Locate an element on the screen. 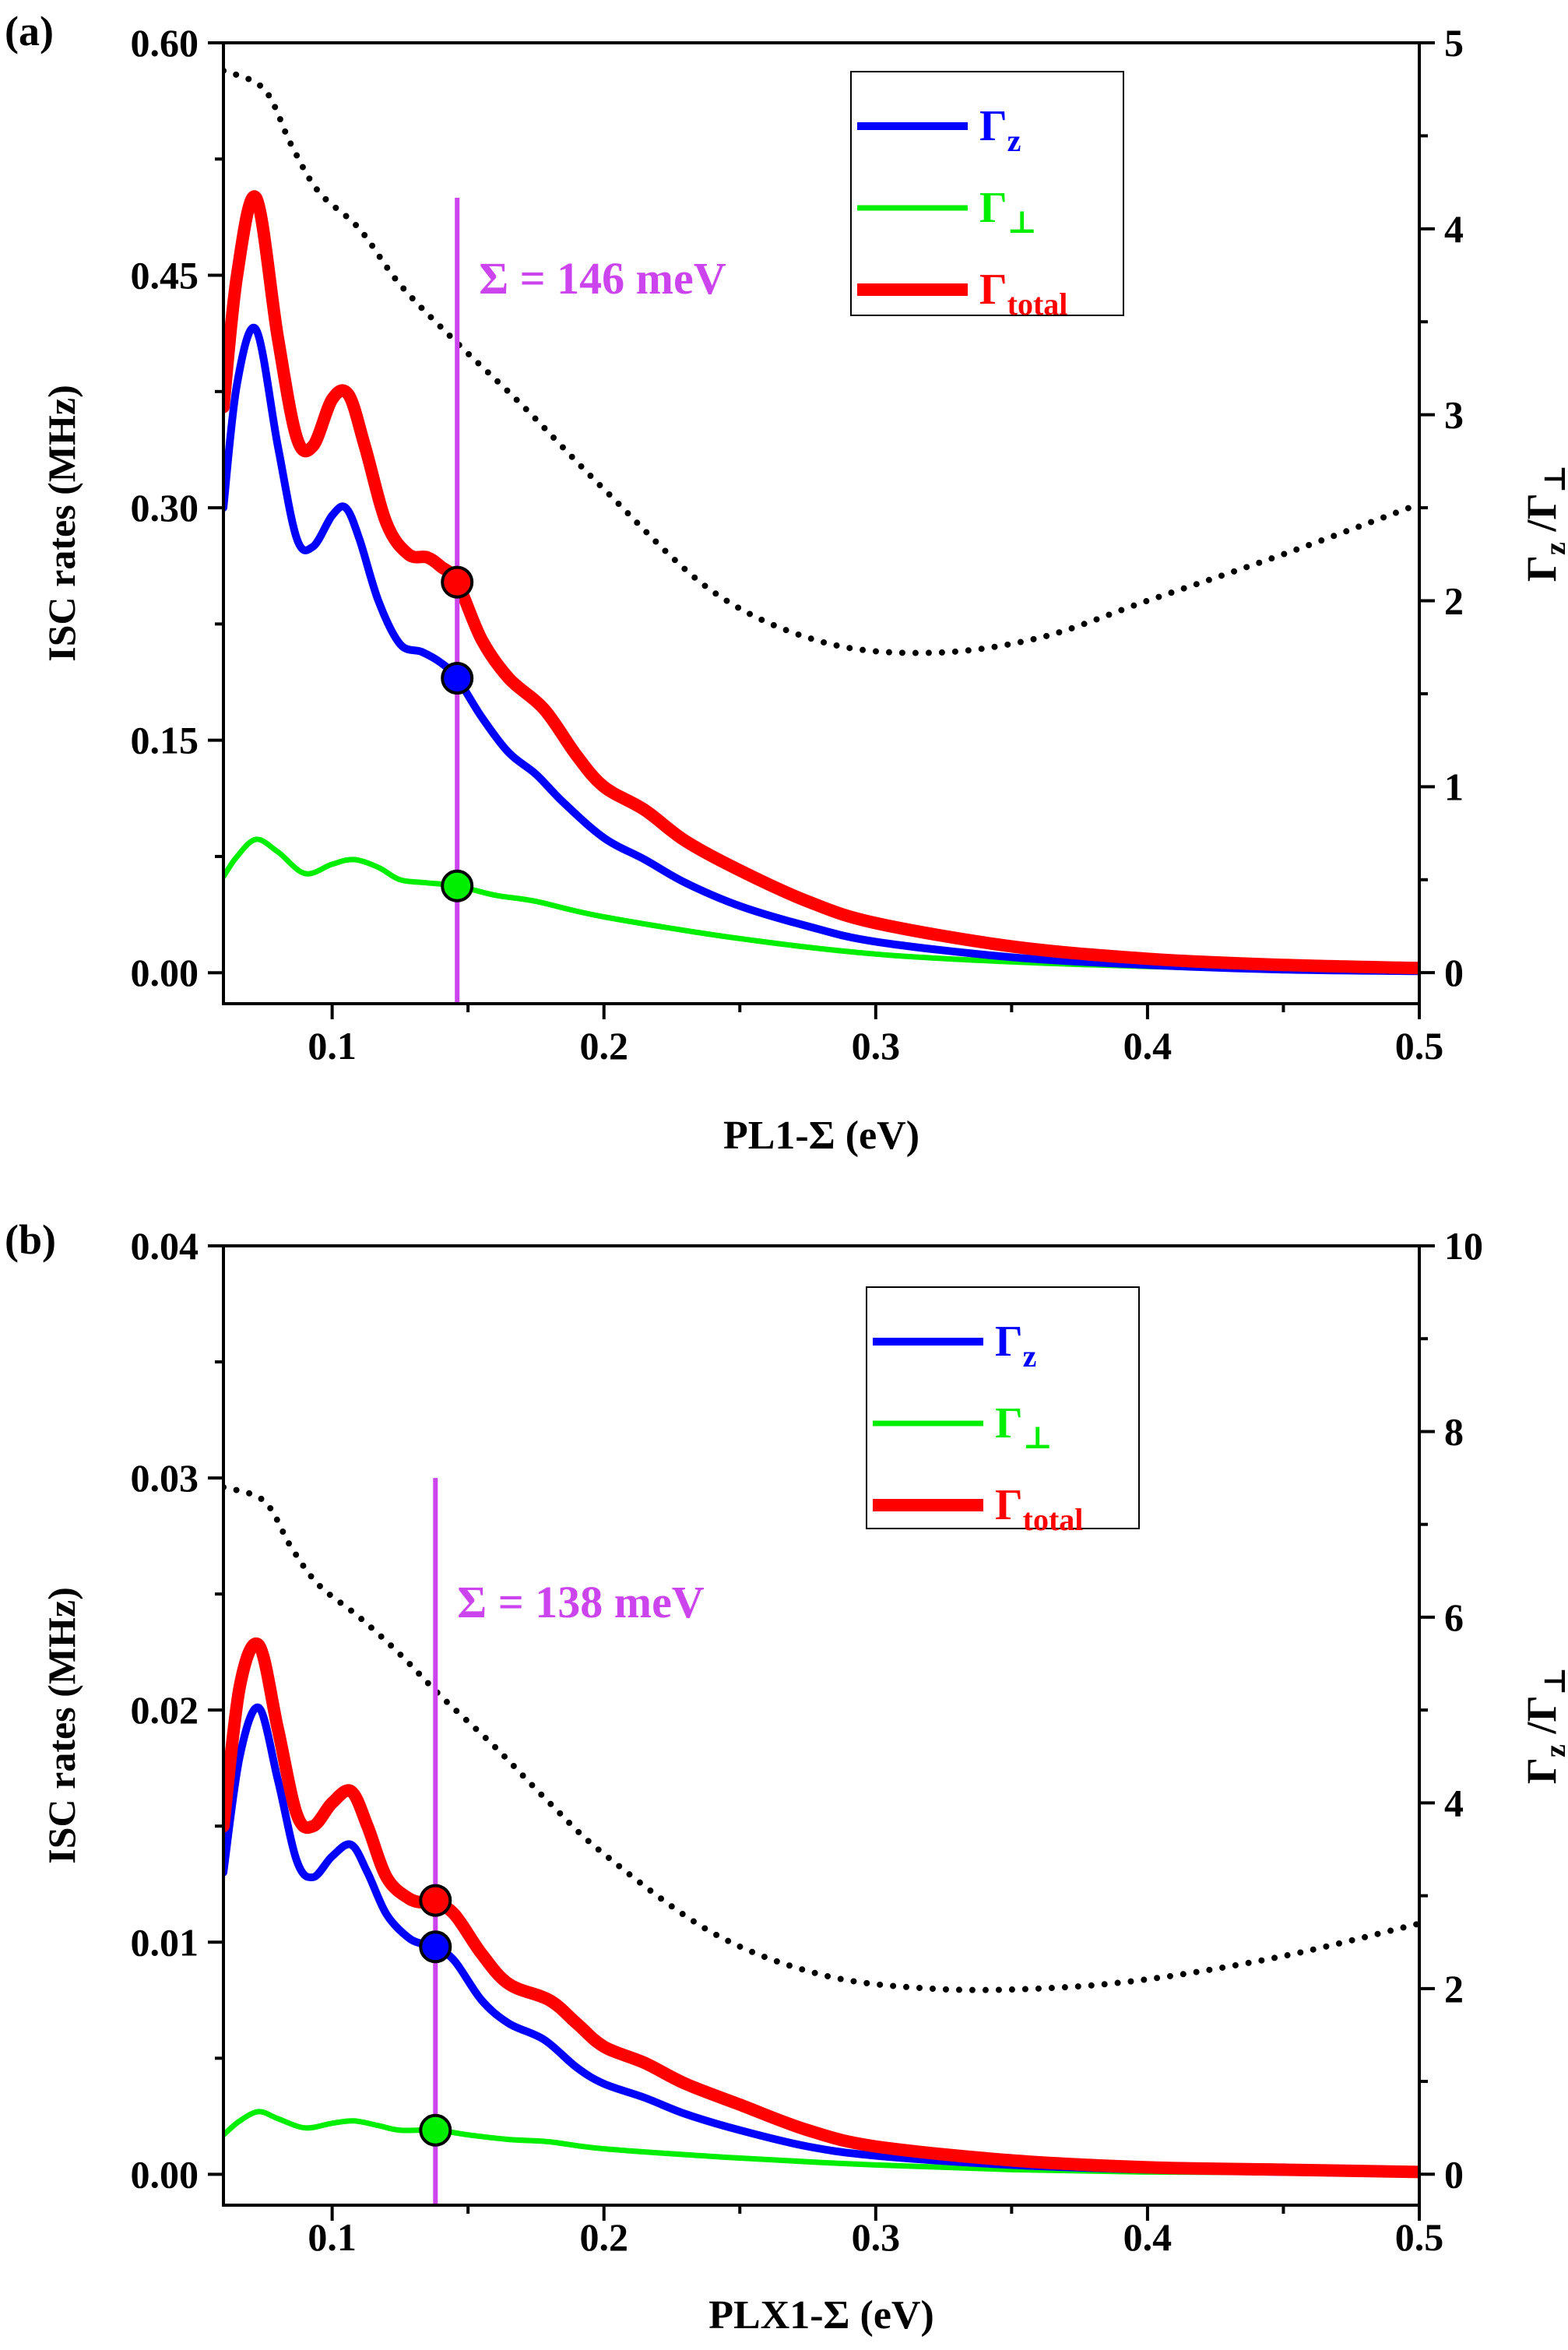 The image size is (1568, 2350). y-left-tick-label: 0.45 is located at coordinates (165, 275).